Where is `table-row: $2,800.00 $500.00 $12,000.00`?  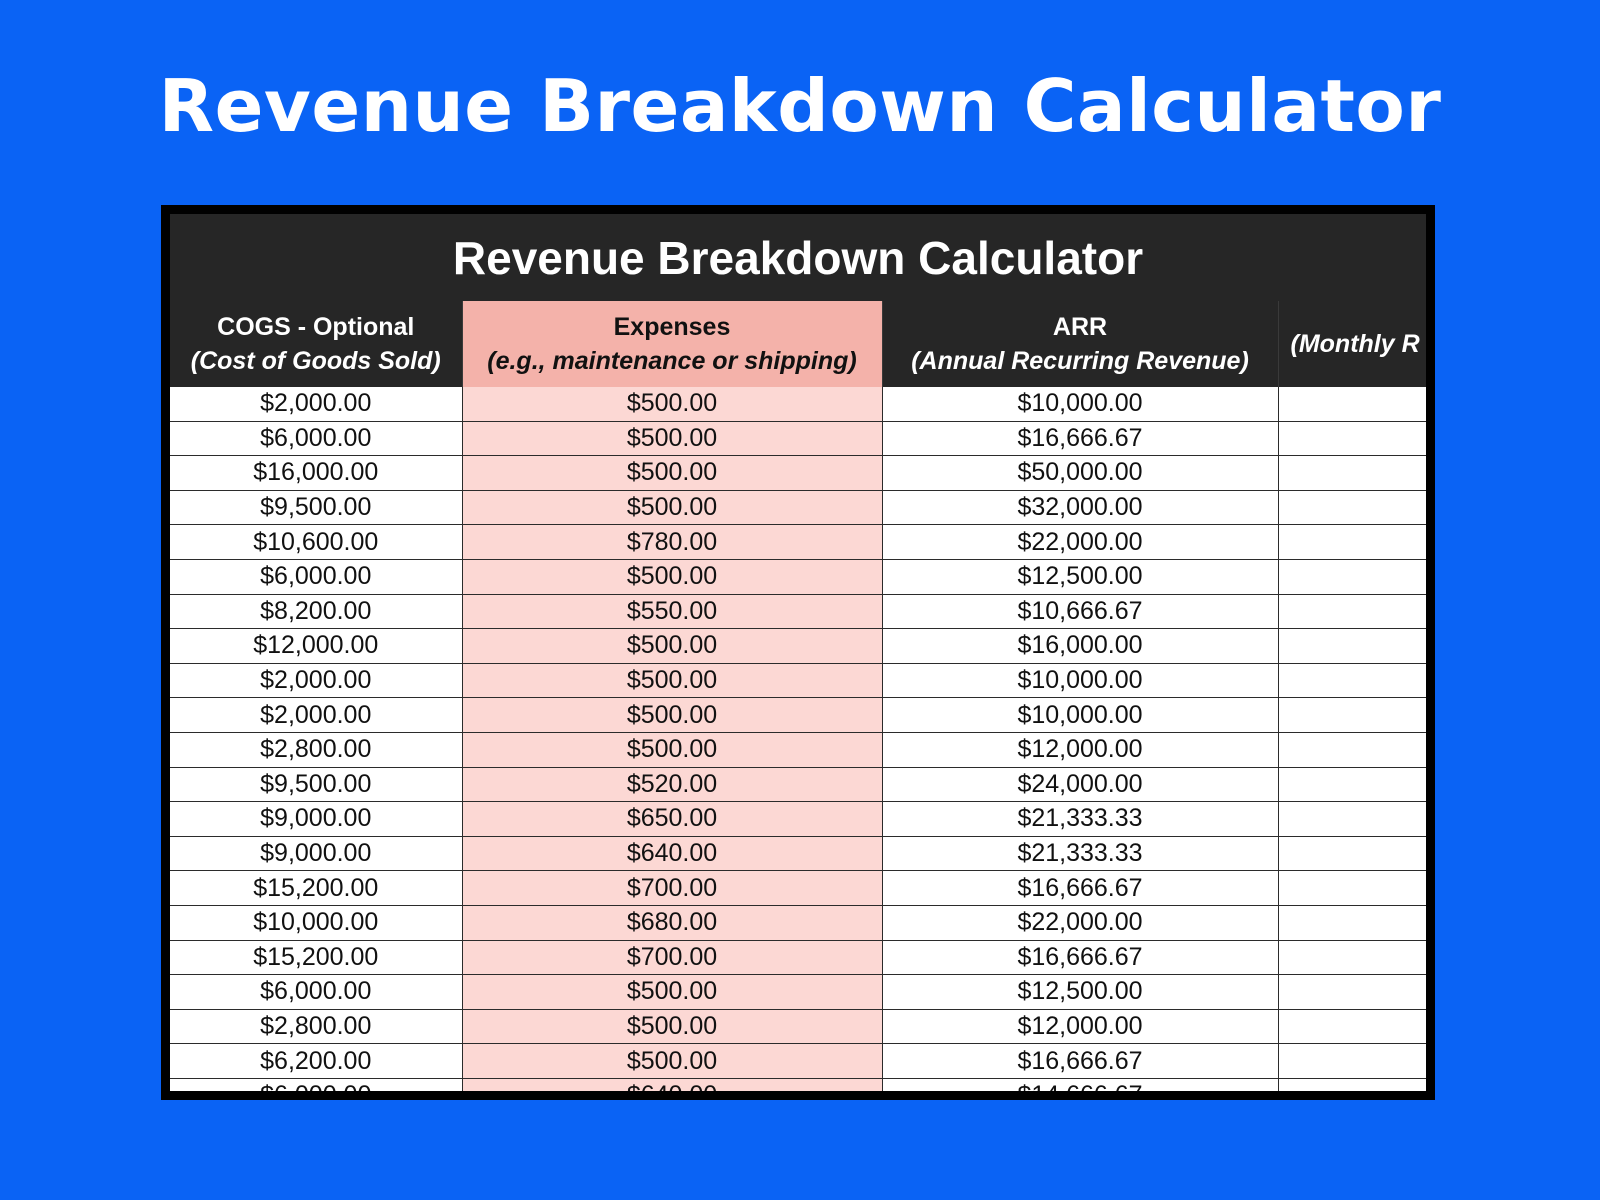 table-row: $2,800.00 $500.00 $12,000.00 is located at coordinates (798, 750).